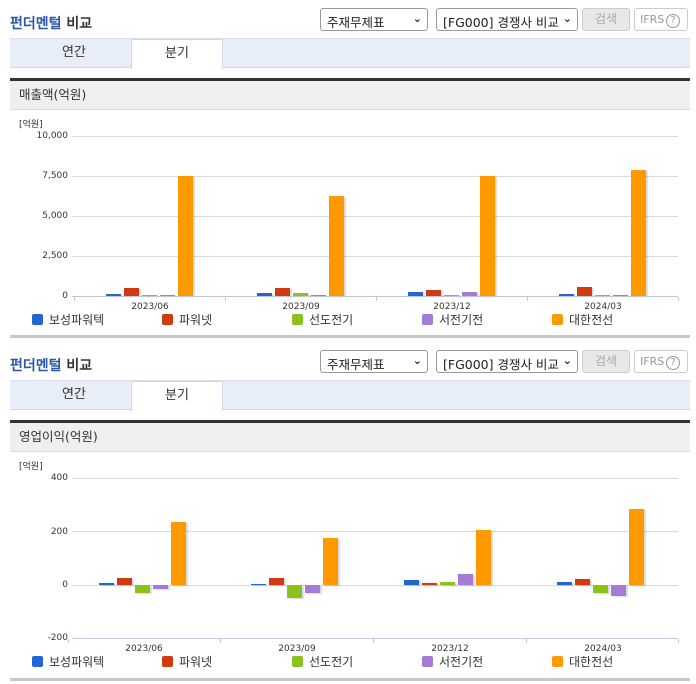  Describe the element at coordinates (567, 18) in the screenshot. I see `chevron-down-icon: ⌄` at that location.